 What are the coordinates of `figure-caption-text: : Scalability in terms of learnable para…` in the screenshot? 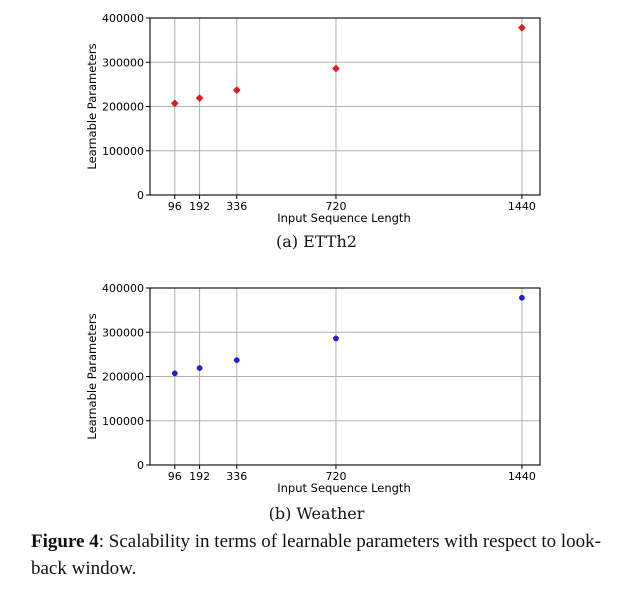 It's located at (316, 555).